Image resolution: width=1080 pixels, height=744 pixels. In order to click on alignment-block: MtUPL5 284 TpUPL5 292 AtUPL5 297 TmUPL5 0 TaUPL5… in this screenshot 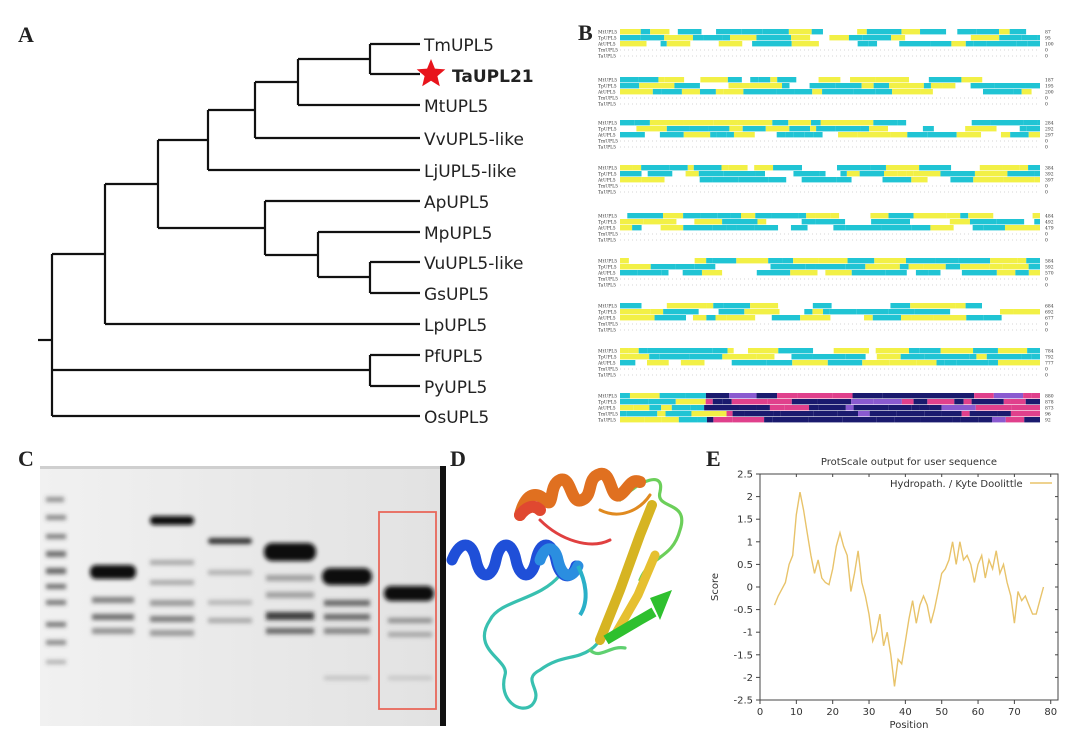, I will do `click(825, 135)`.